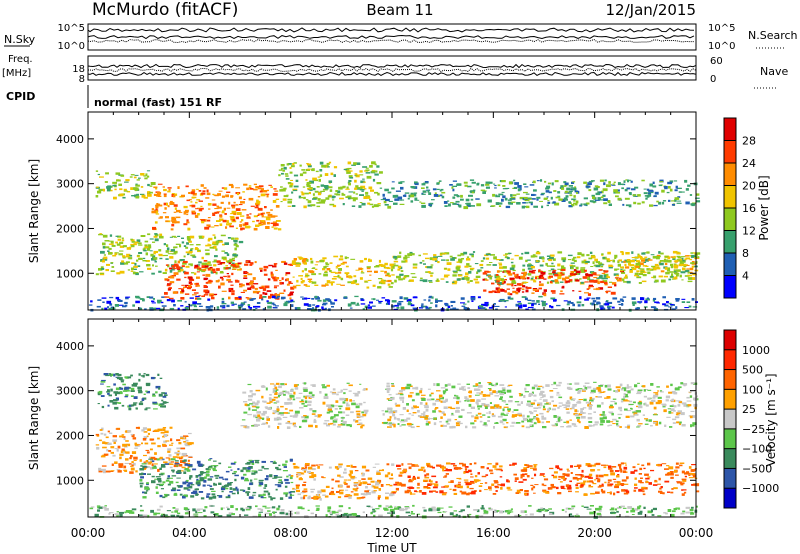 The image size is (800, 554). I want to click on data-region, so click(546, 479).